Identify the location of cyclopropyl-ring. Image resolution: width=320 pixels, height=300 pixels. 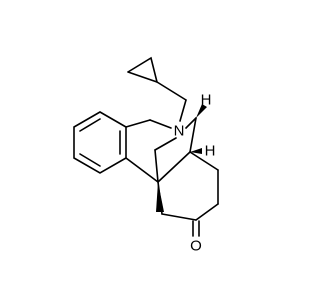
(143, 70).